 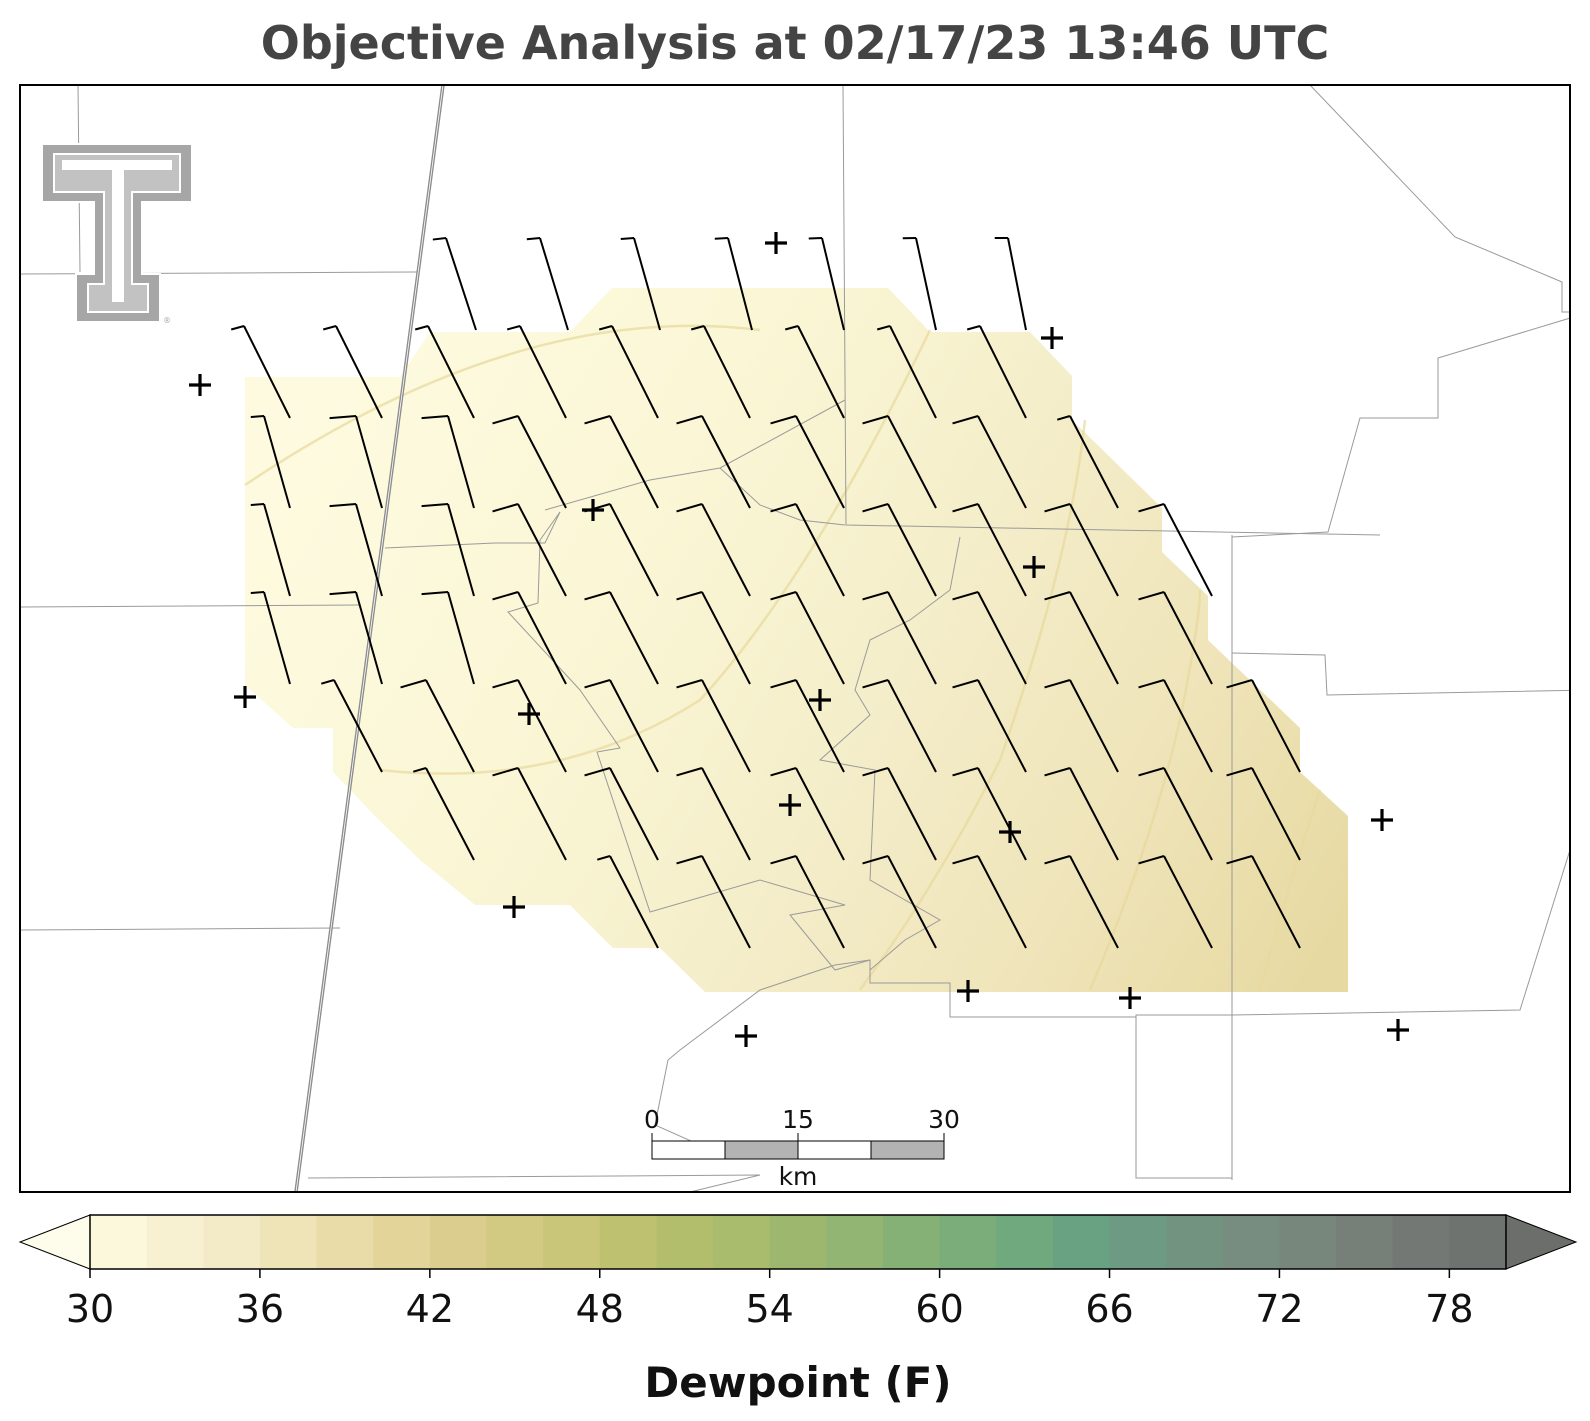 I want to click on scale-bar: 0 15 30 km, so click(x=802, y=1148).